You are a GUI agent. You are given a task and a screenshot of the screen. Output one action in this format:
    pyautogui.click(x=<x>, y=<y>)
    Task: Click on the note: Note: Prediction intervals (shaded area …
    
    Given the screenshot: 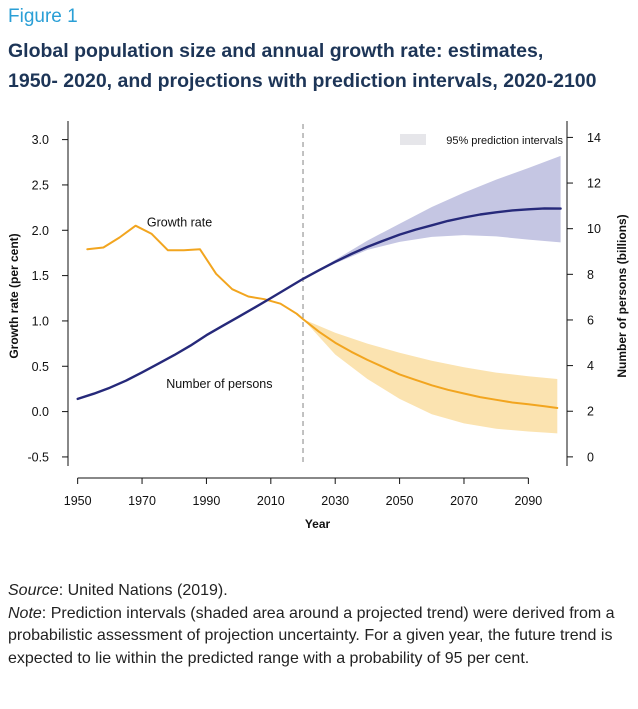 What is the action you would take?
    pyautogui.click(x=320, y=637)
    